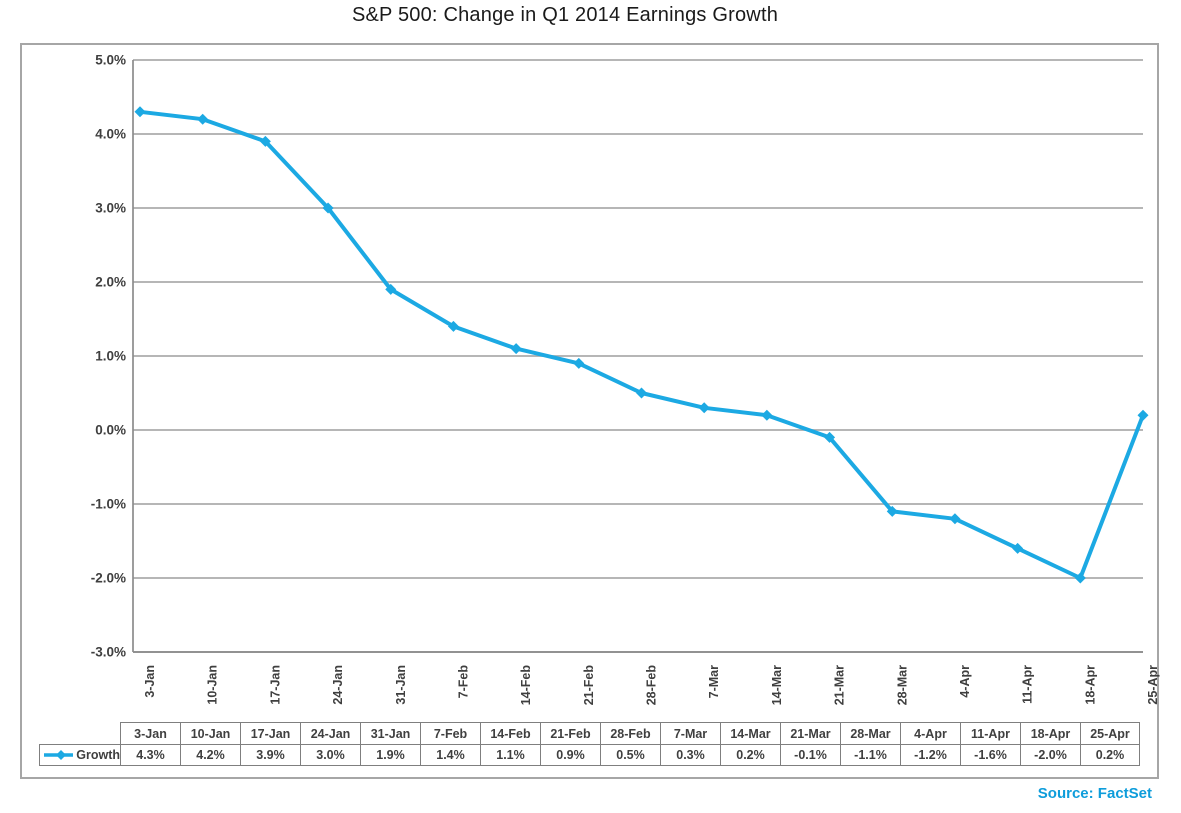  I want to click on legend-key: Growth, so click(79, 755).